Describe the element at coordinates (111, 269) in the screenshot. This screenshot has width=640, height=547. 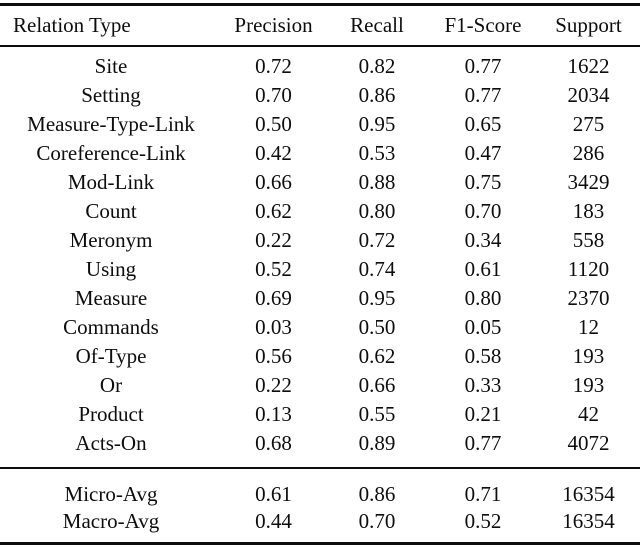
I see `relation-type-cell: Using` at that location.